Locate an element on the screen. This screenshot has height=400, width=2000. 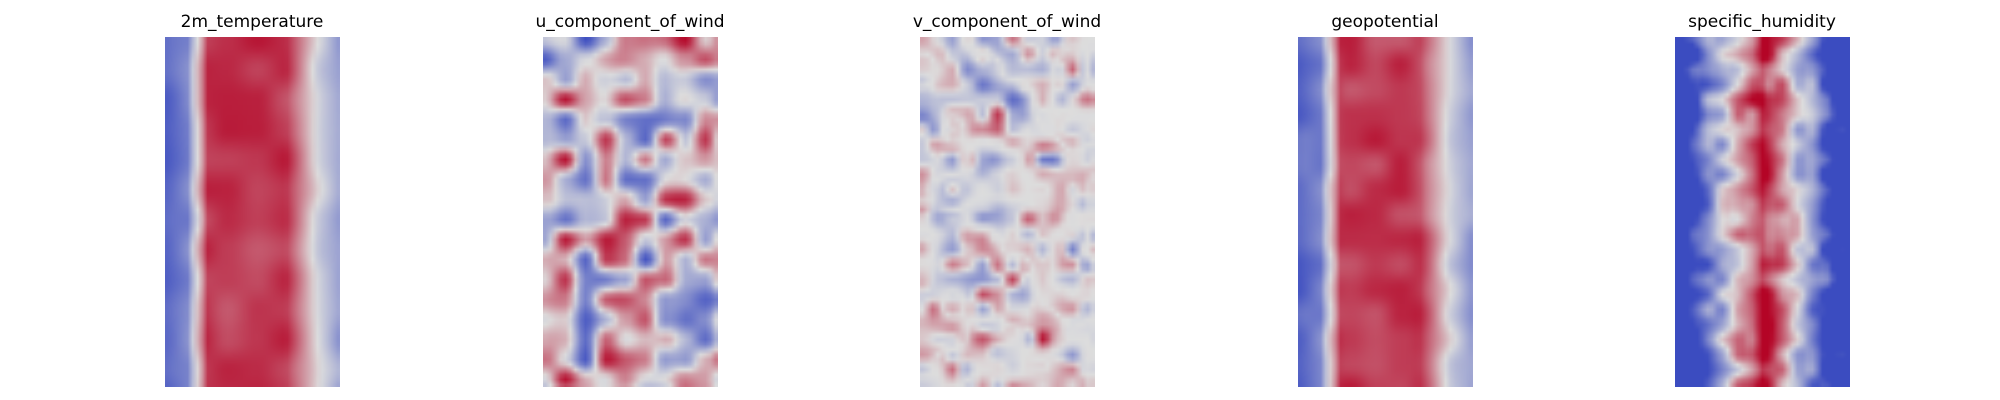
panel-title-v-component-of-wind: v_component_of_wind is located at coordinates (1007, 22).